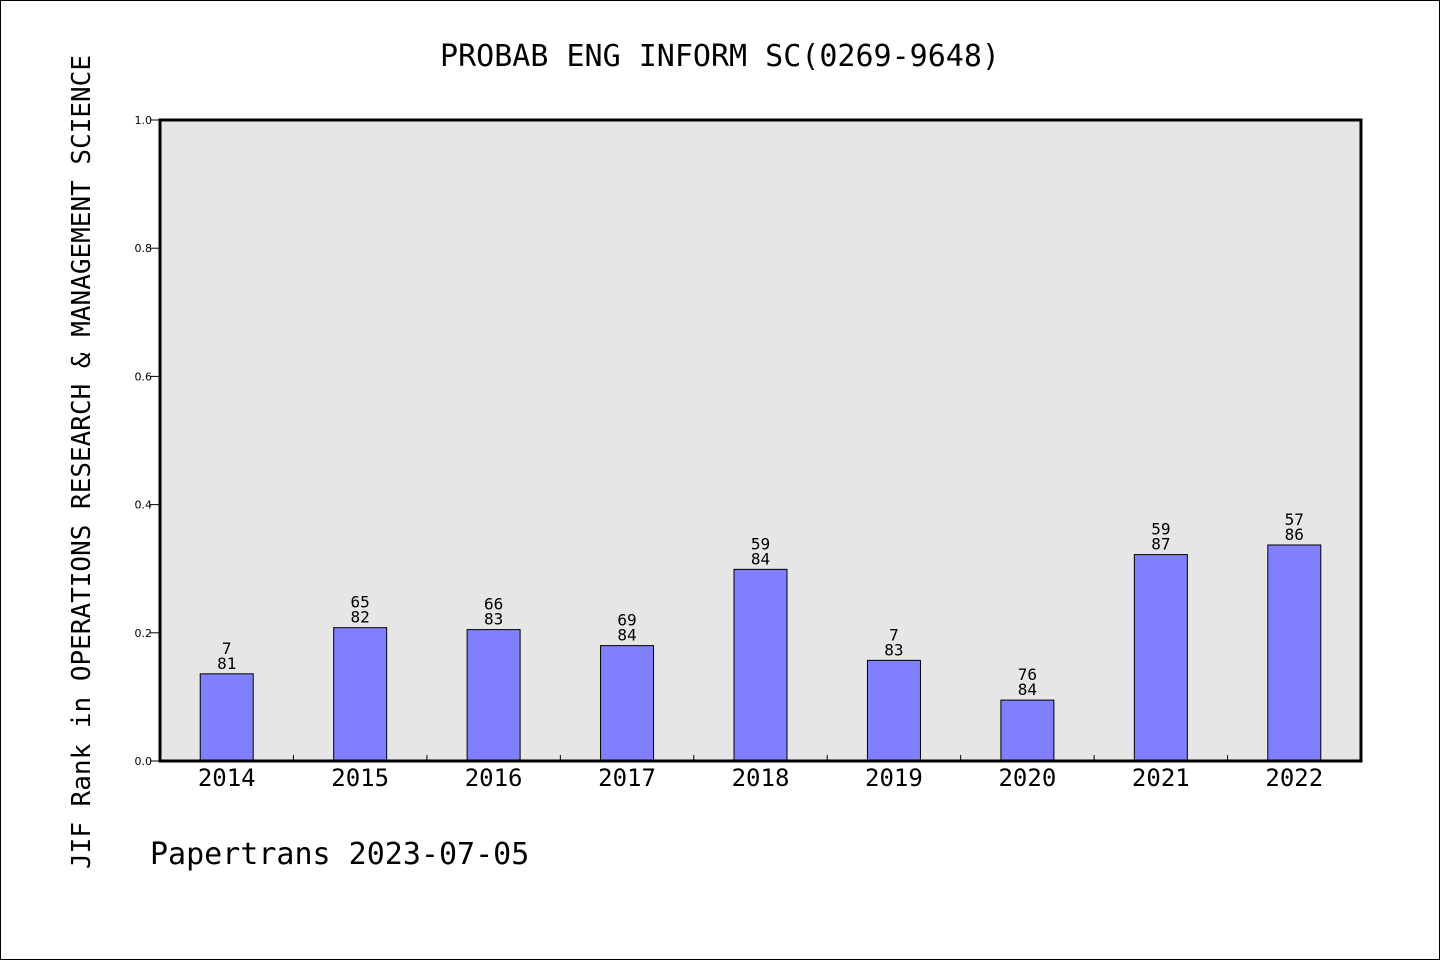  Describe the element at coordinates (360, 778) in the screenshot. I see `x-tick-label: 2015` at that location.